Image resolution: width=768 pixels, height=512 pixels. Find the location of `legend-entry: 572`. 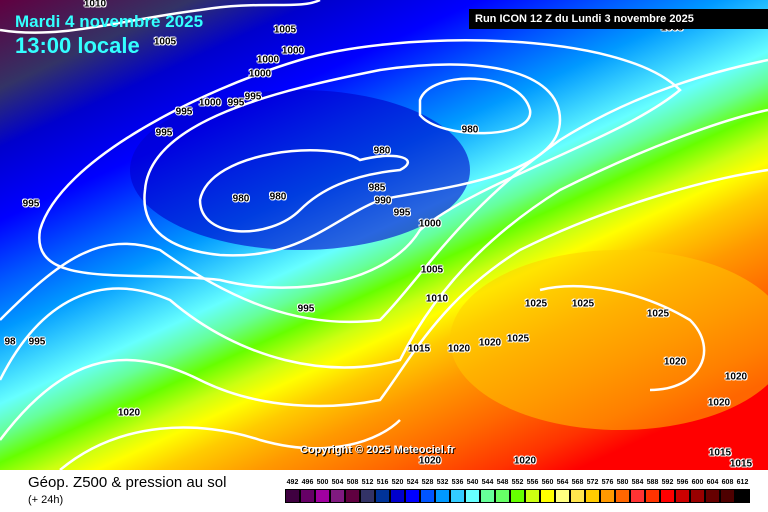

legend-entry: 572 is located at coordinates (592, 491).